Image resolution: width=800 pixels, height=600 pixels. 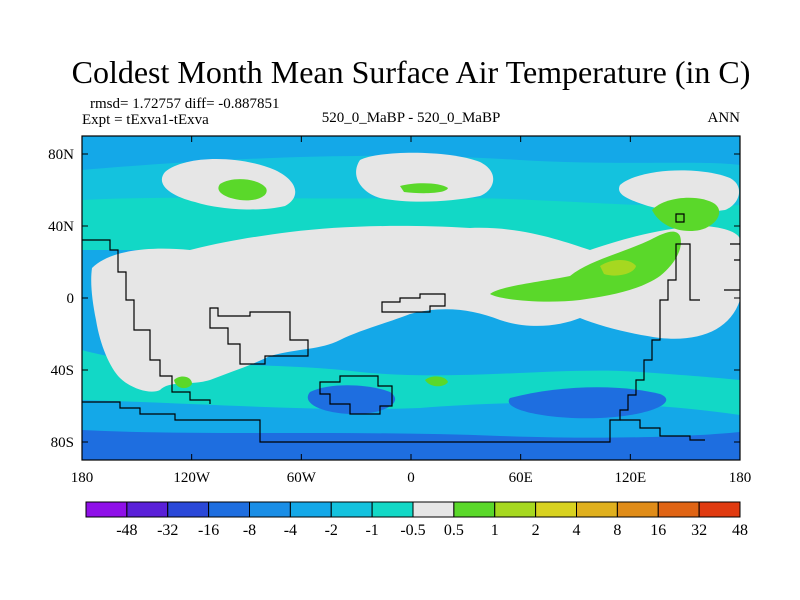 I want to click on coastline-east-inlet, so click(x=732, y=267).